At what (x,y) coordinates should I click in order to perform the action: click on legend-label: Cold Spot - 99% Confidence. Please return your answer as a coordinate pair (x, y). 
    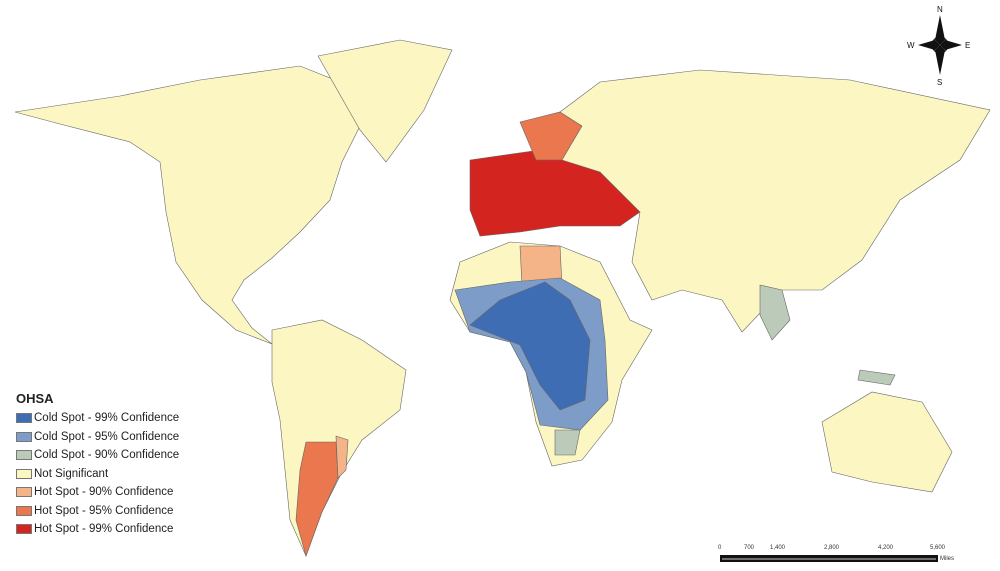
    Looking at the image, I should click on (107, 418).